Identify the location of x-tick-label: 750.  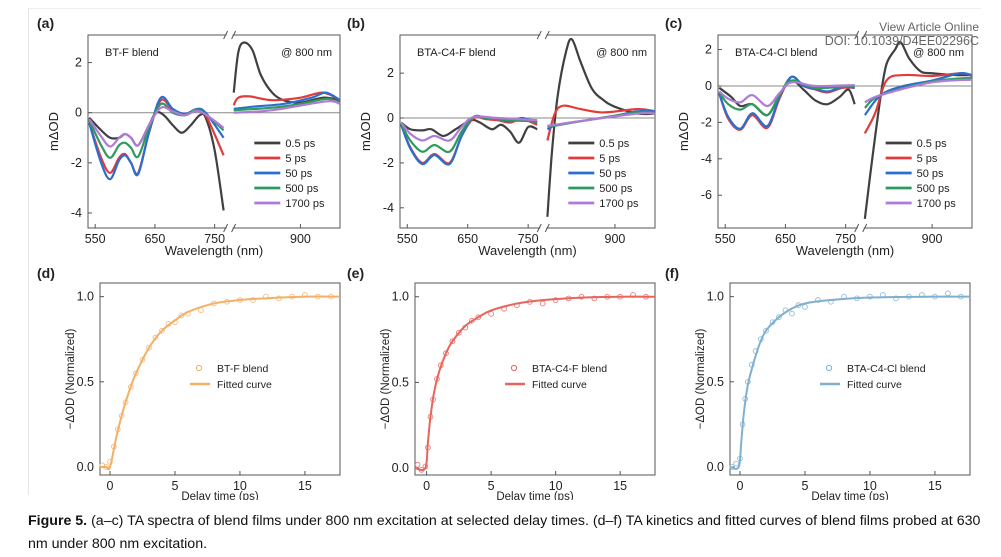
(845, 239).